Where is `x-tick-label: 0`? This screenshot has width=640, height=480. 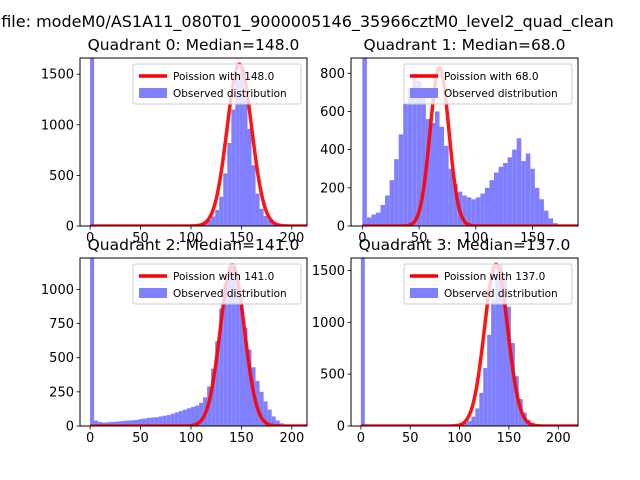 x-tick-label: 0 is located at coordinates (90, 238).